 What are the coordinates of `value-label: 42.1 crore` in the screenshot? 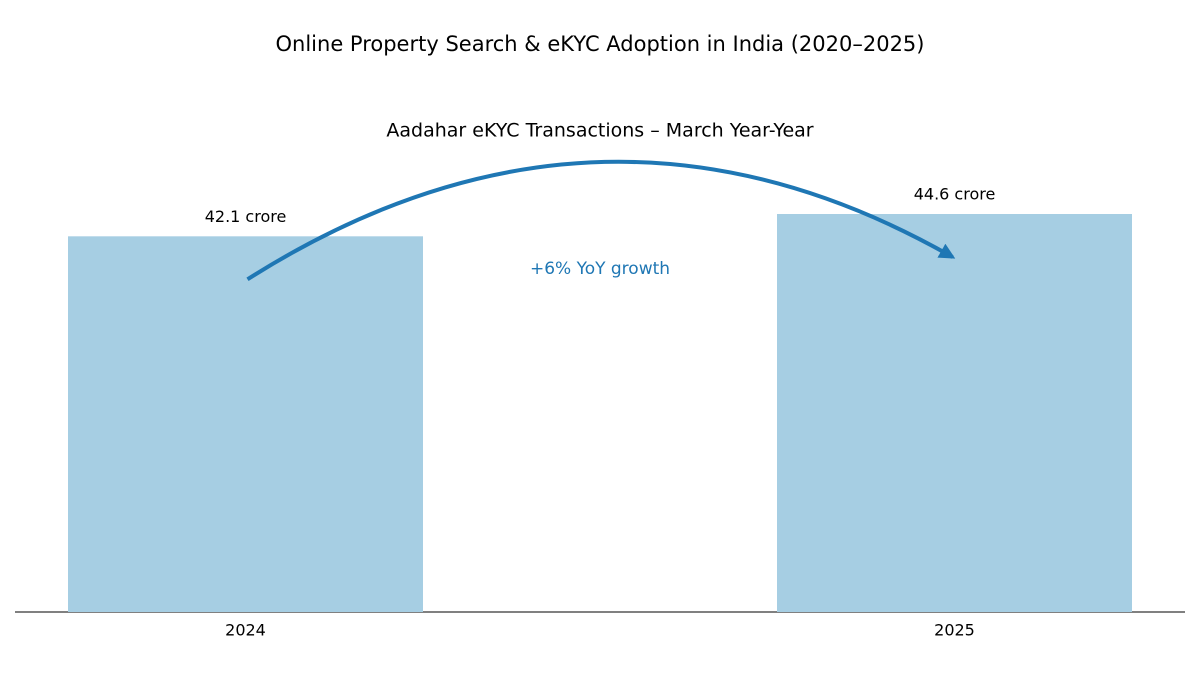 It's located at (246, 216).